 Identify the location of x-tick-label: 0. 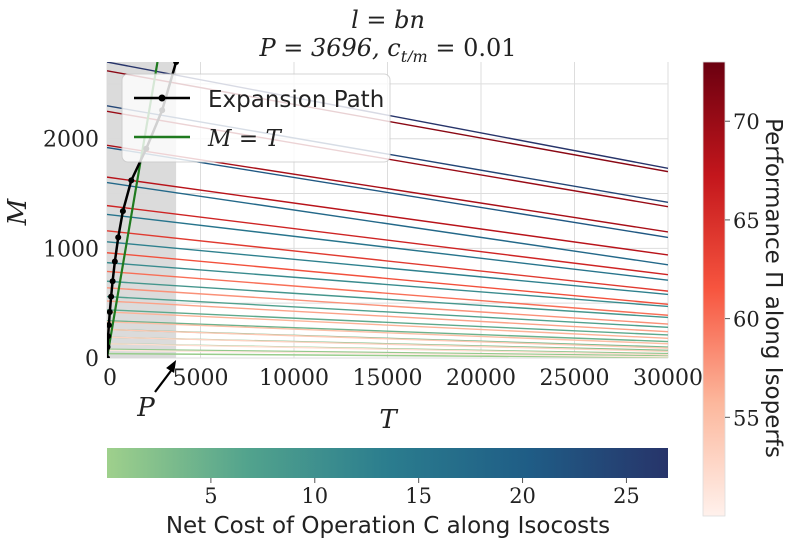
(110, 378).